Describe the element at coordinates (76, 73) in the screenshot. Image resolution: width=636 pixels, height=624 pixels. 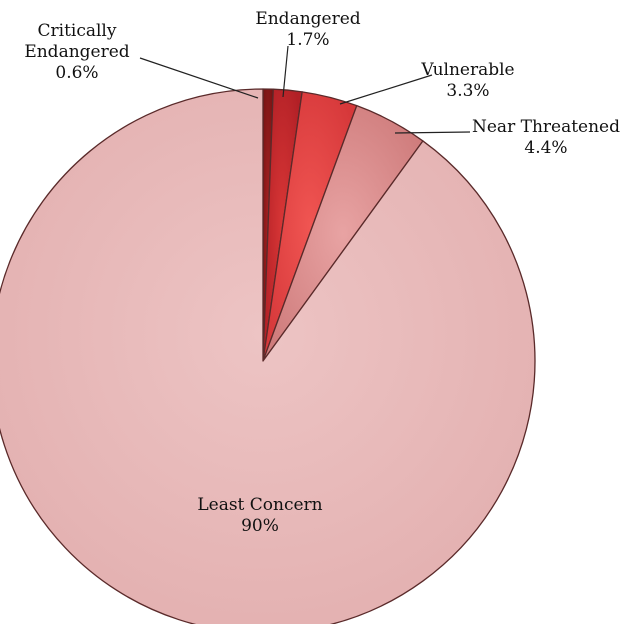
I see `value-text: 0.6%` at that location.